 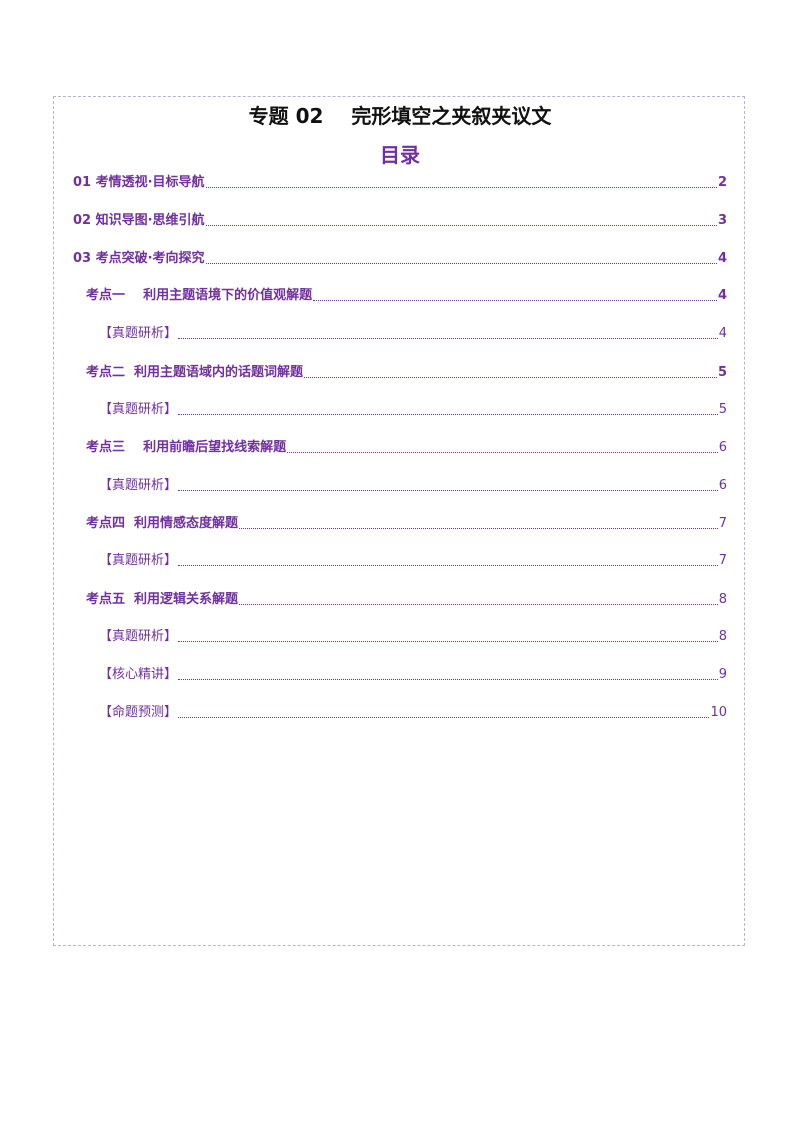 I want to click on toc-entry-label: 考点三 利用前瞻后望找线索解题, so click(x=186, y=447).